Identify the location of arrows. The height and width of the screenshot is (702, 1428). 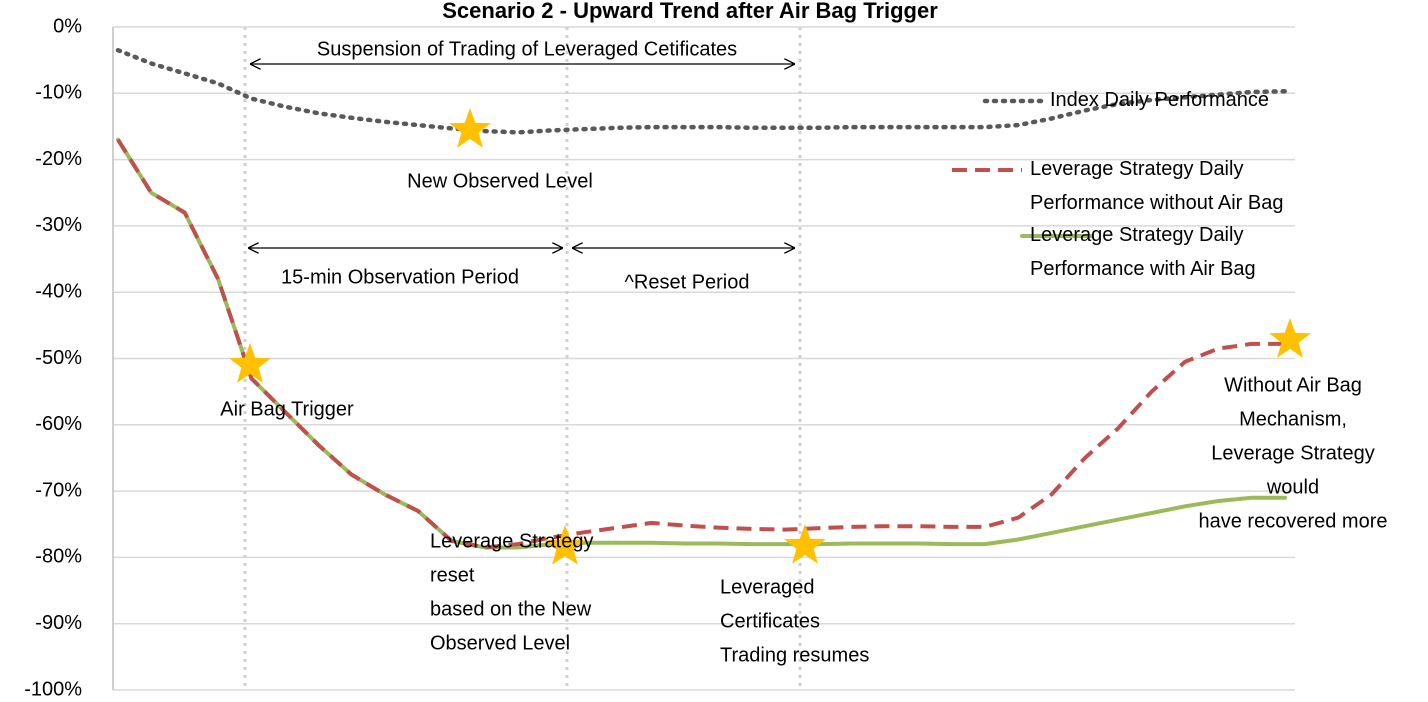
(521, 156).